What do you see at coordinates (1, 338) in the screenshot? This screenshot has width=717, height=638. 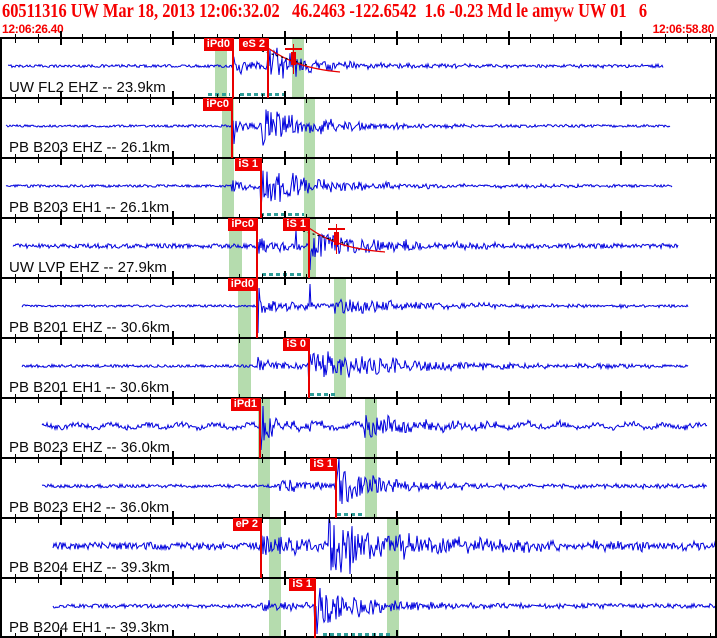 I see `plot-left-border` at bounding box center [1, 338].